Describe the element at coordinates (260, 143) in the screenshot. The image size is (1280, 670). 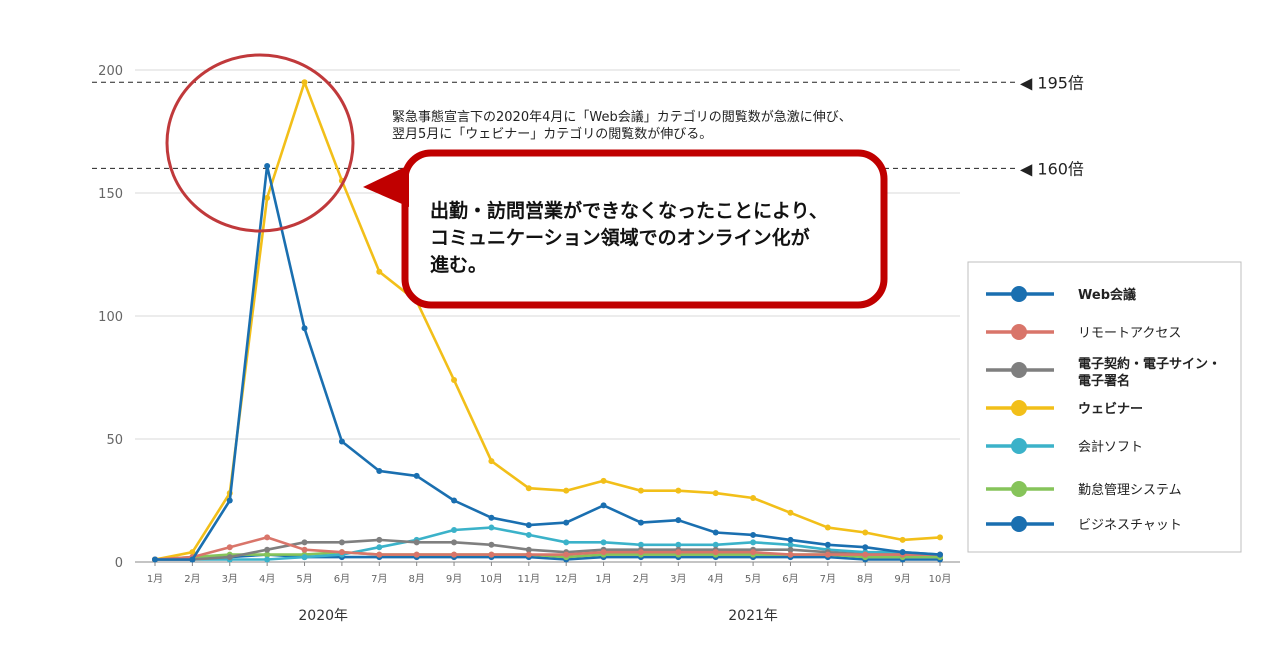
I see `highlight-circle` at that location.